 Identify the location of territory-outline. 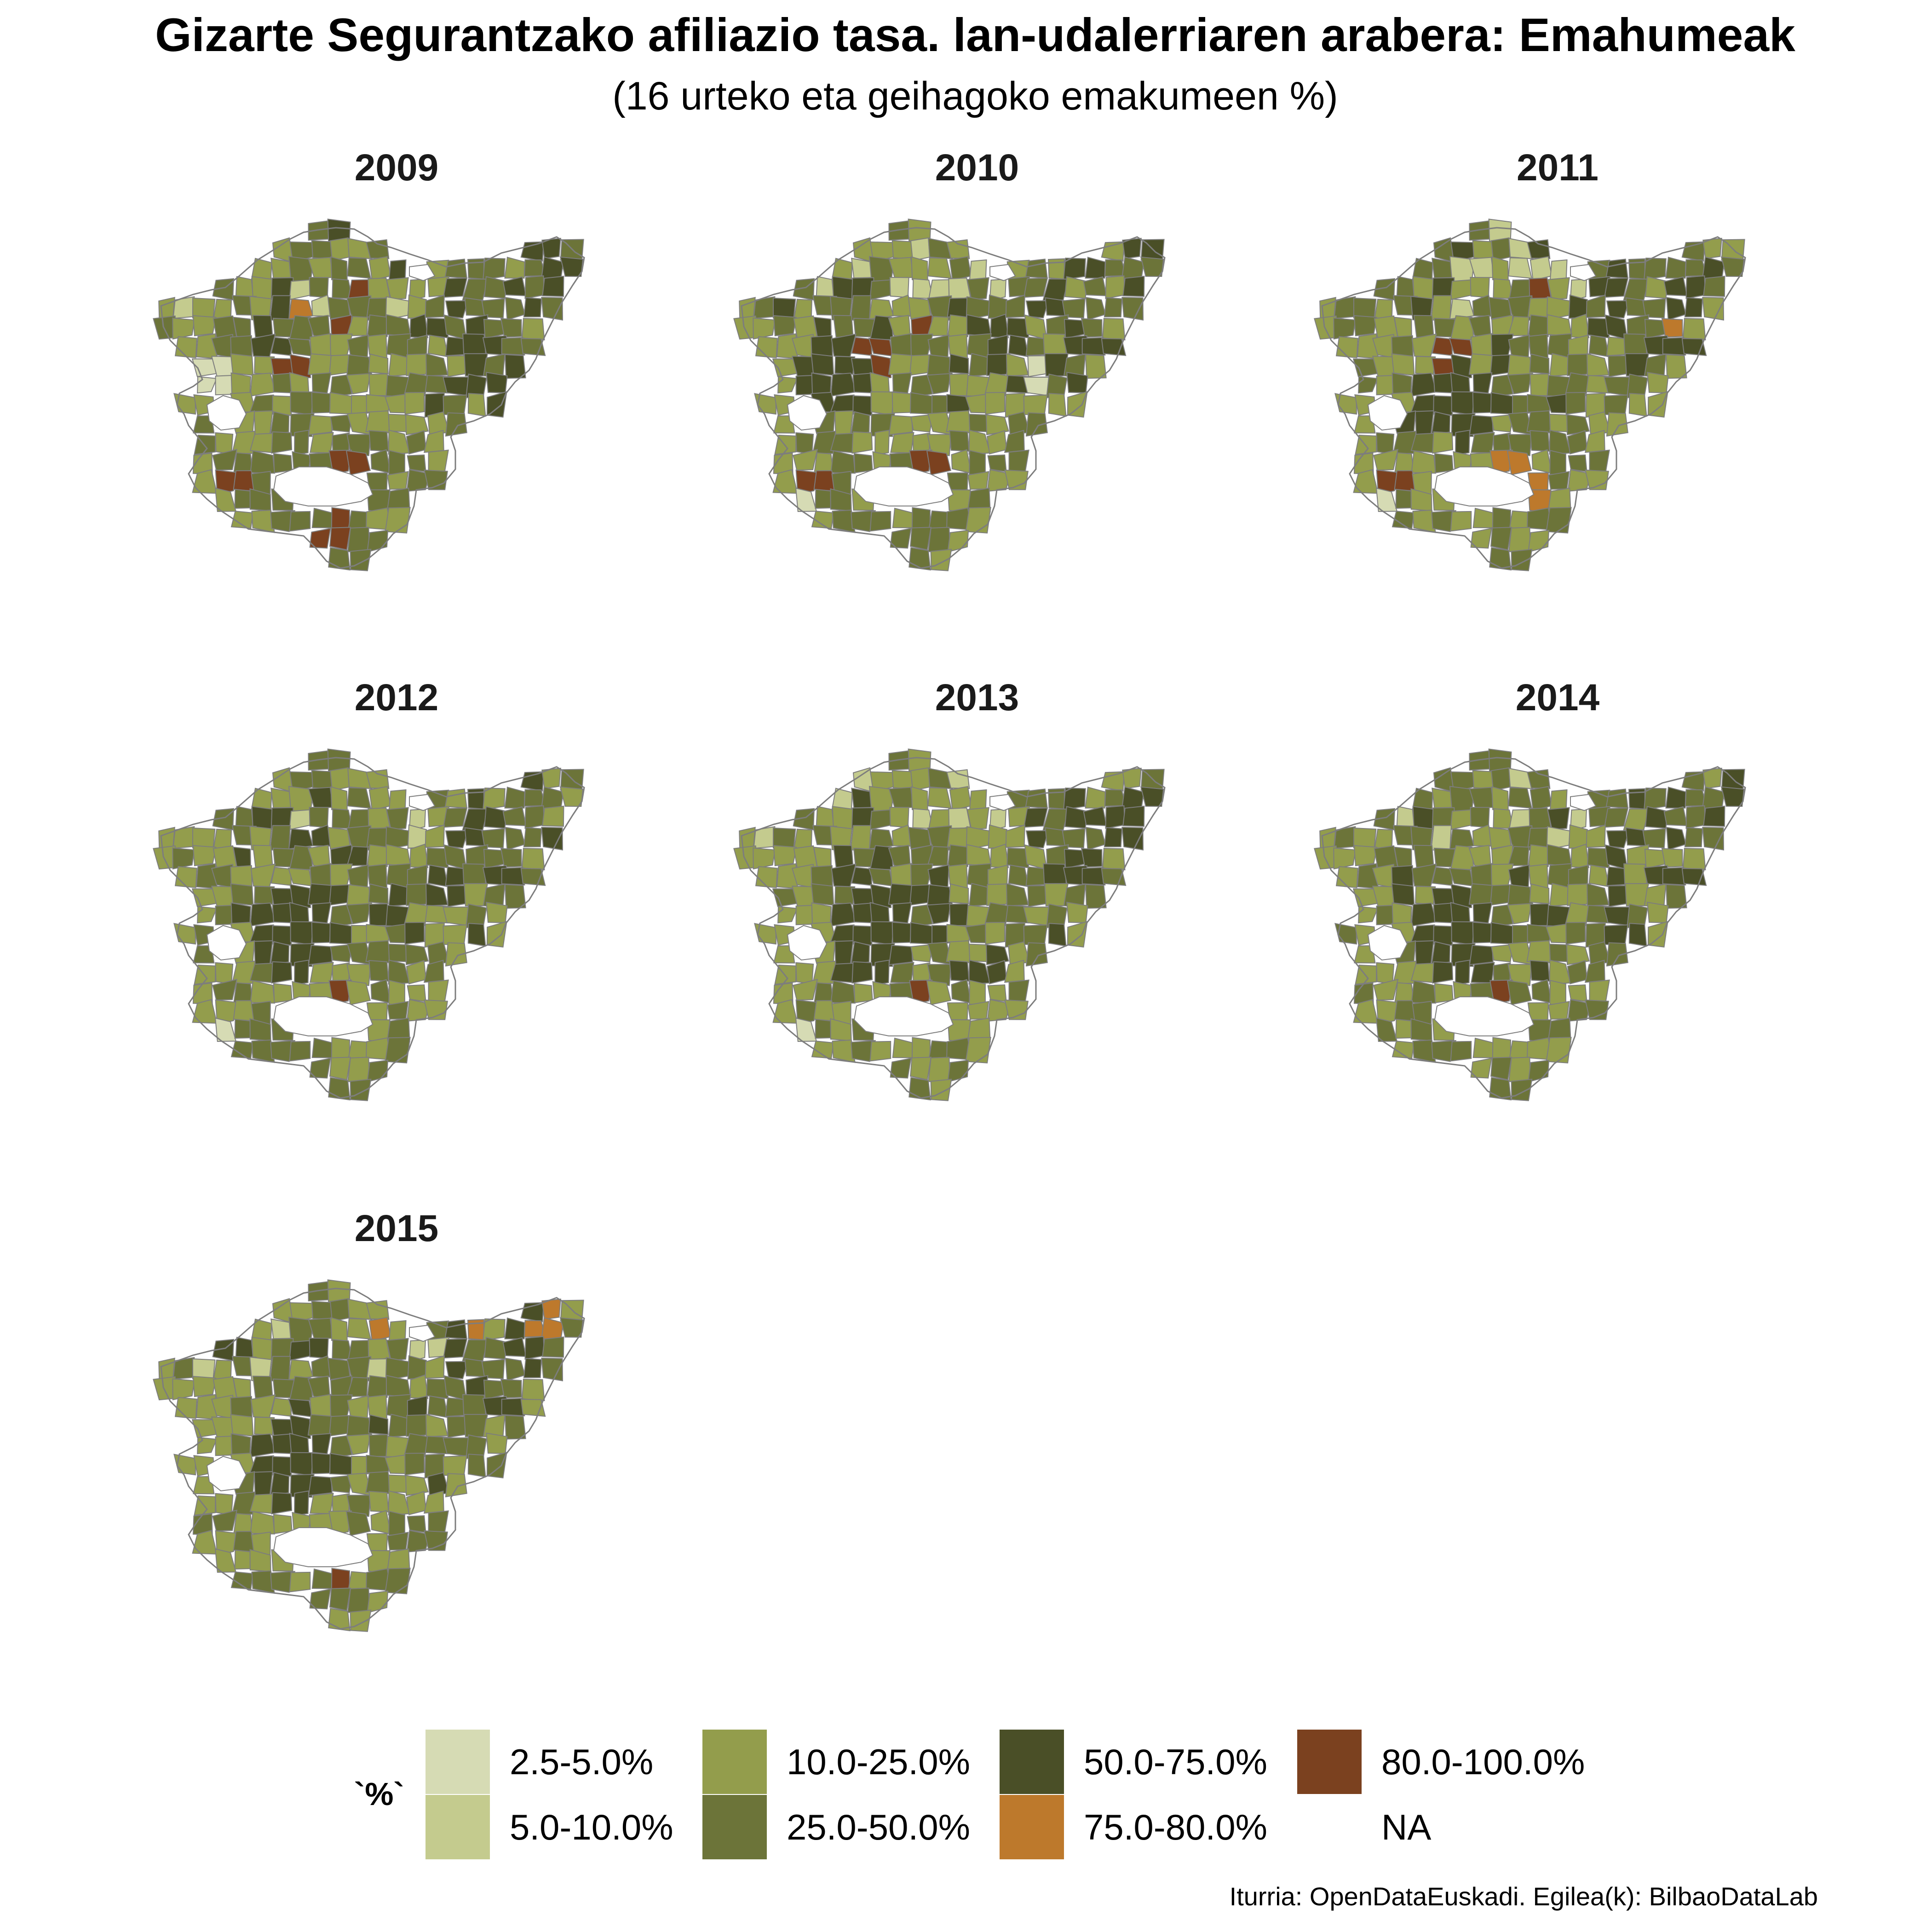
(953, 928).